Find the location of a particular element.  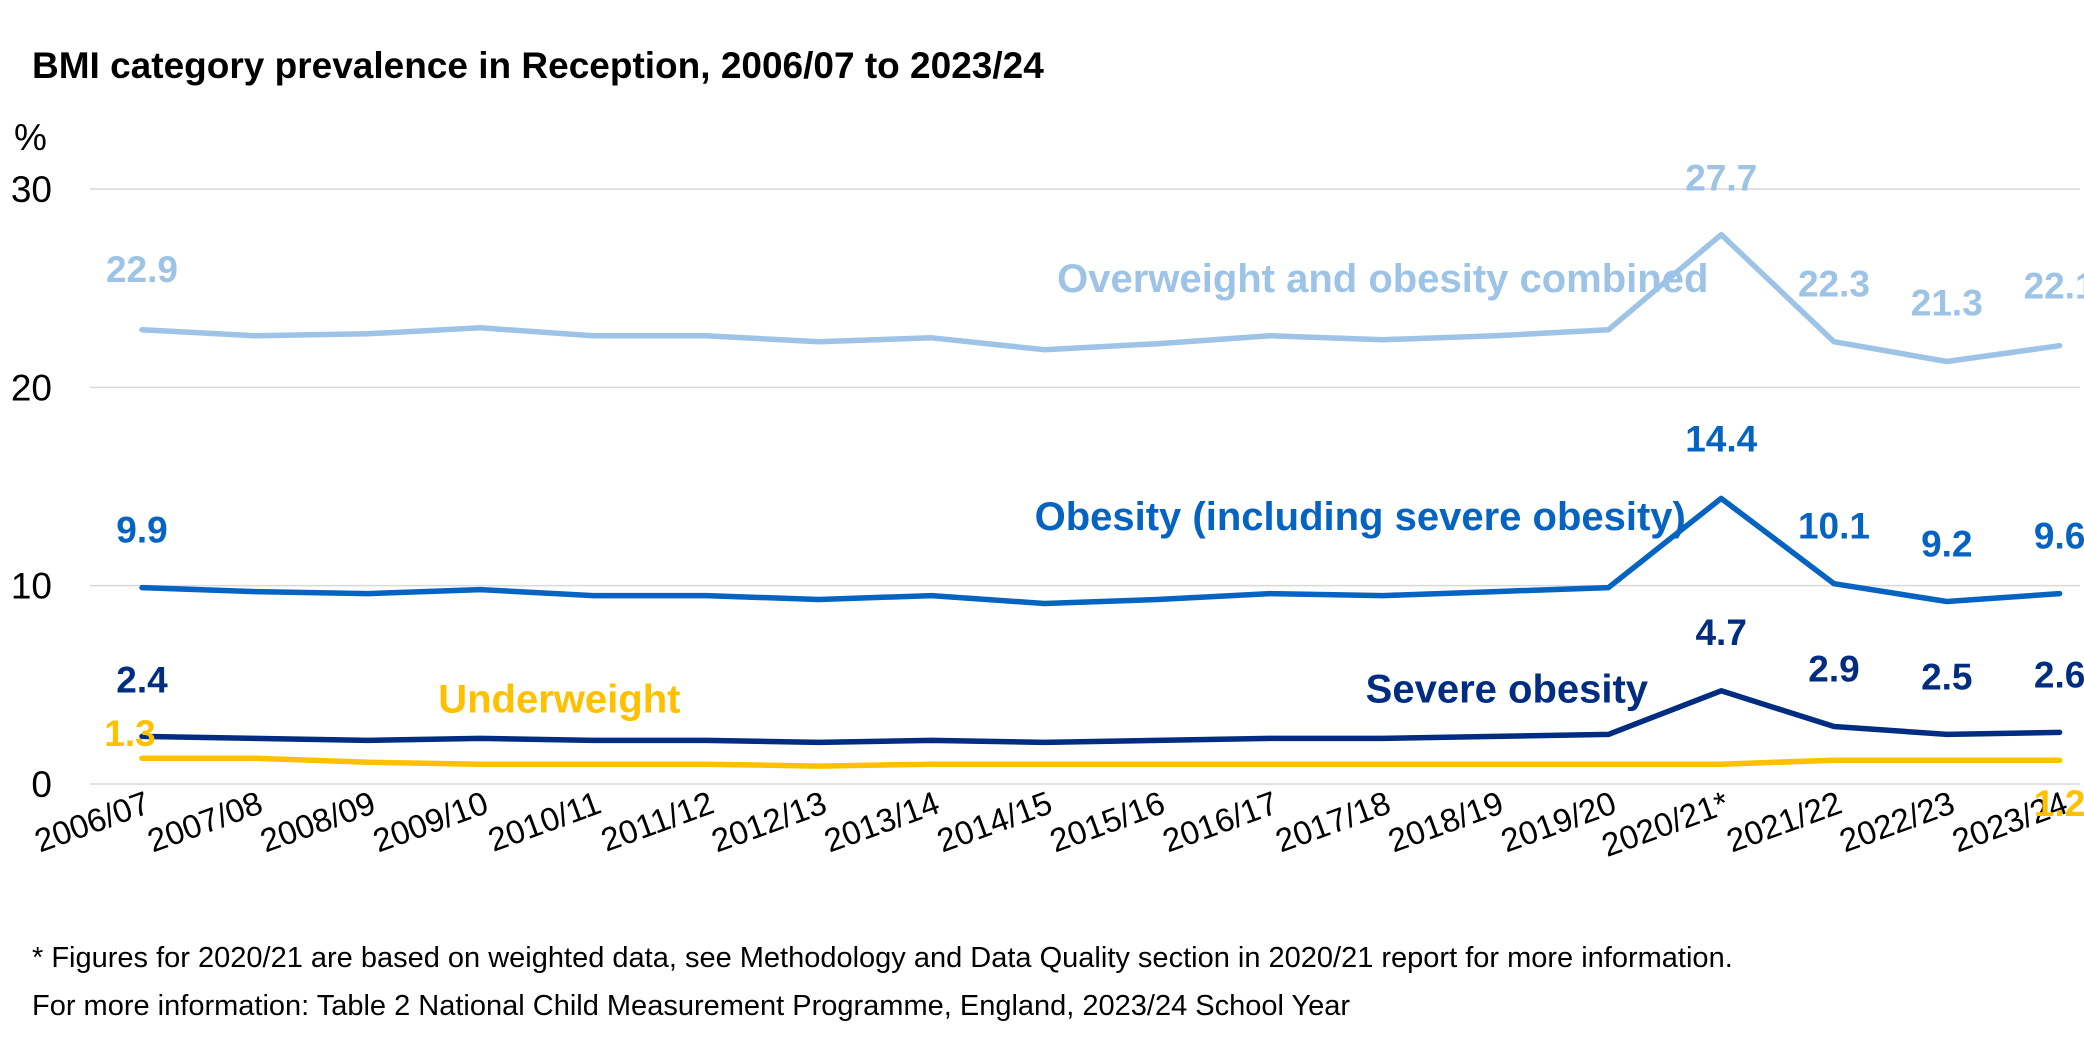

data-label: 2.9 is located at coordinates (1833, 668).